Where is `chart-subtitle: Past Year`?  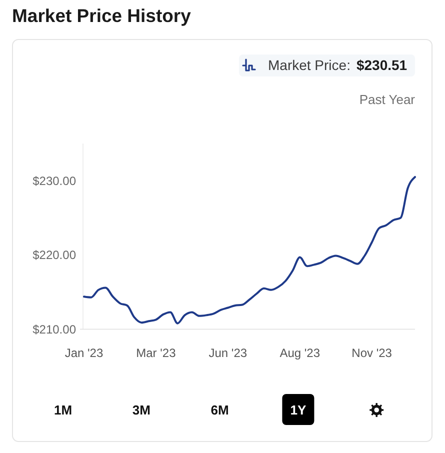
chart-subtitle: Past Year is located at coordinates (387, 99).